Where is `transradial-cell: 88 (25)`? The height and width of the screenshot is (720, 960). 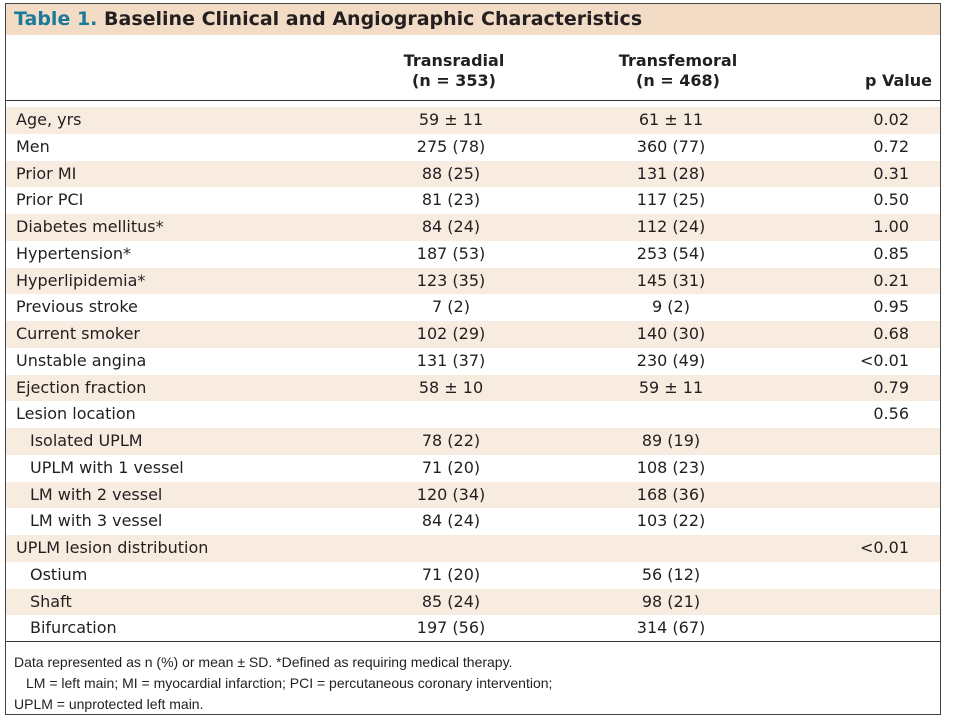
transradial-cell: 88 (25) is located at coordinates (451, 173).